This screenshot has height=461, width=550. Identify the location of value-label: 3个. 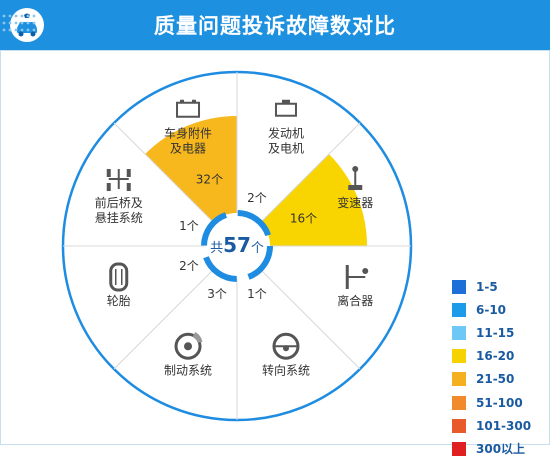
(217, 294).